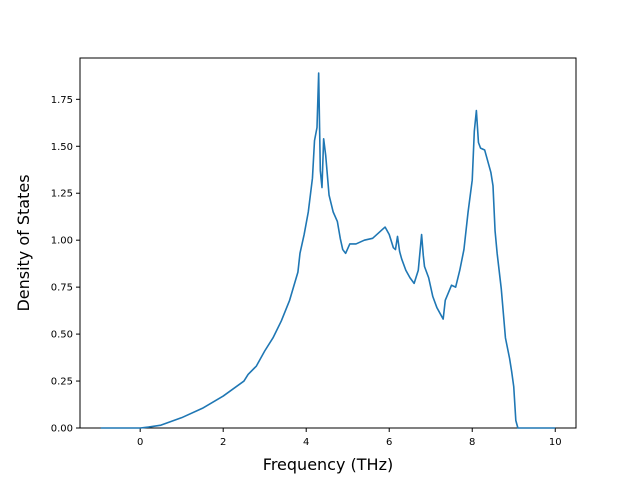 This screenshot has width=640, height=480. Describe the element at coordinates (62, 194) in the screenshot. I see `y-tick-label: 1.25` at that location.